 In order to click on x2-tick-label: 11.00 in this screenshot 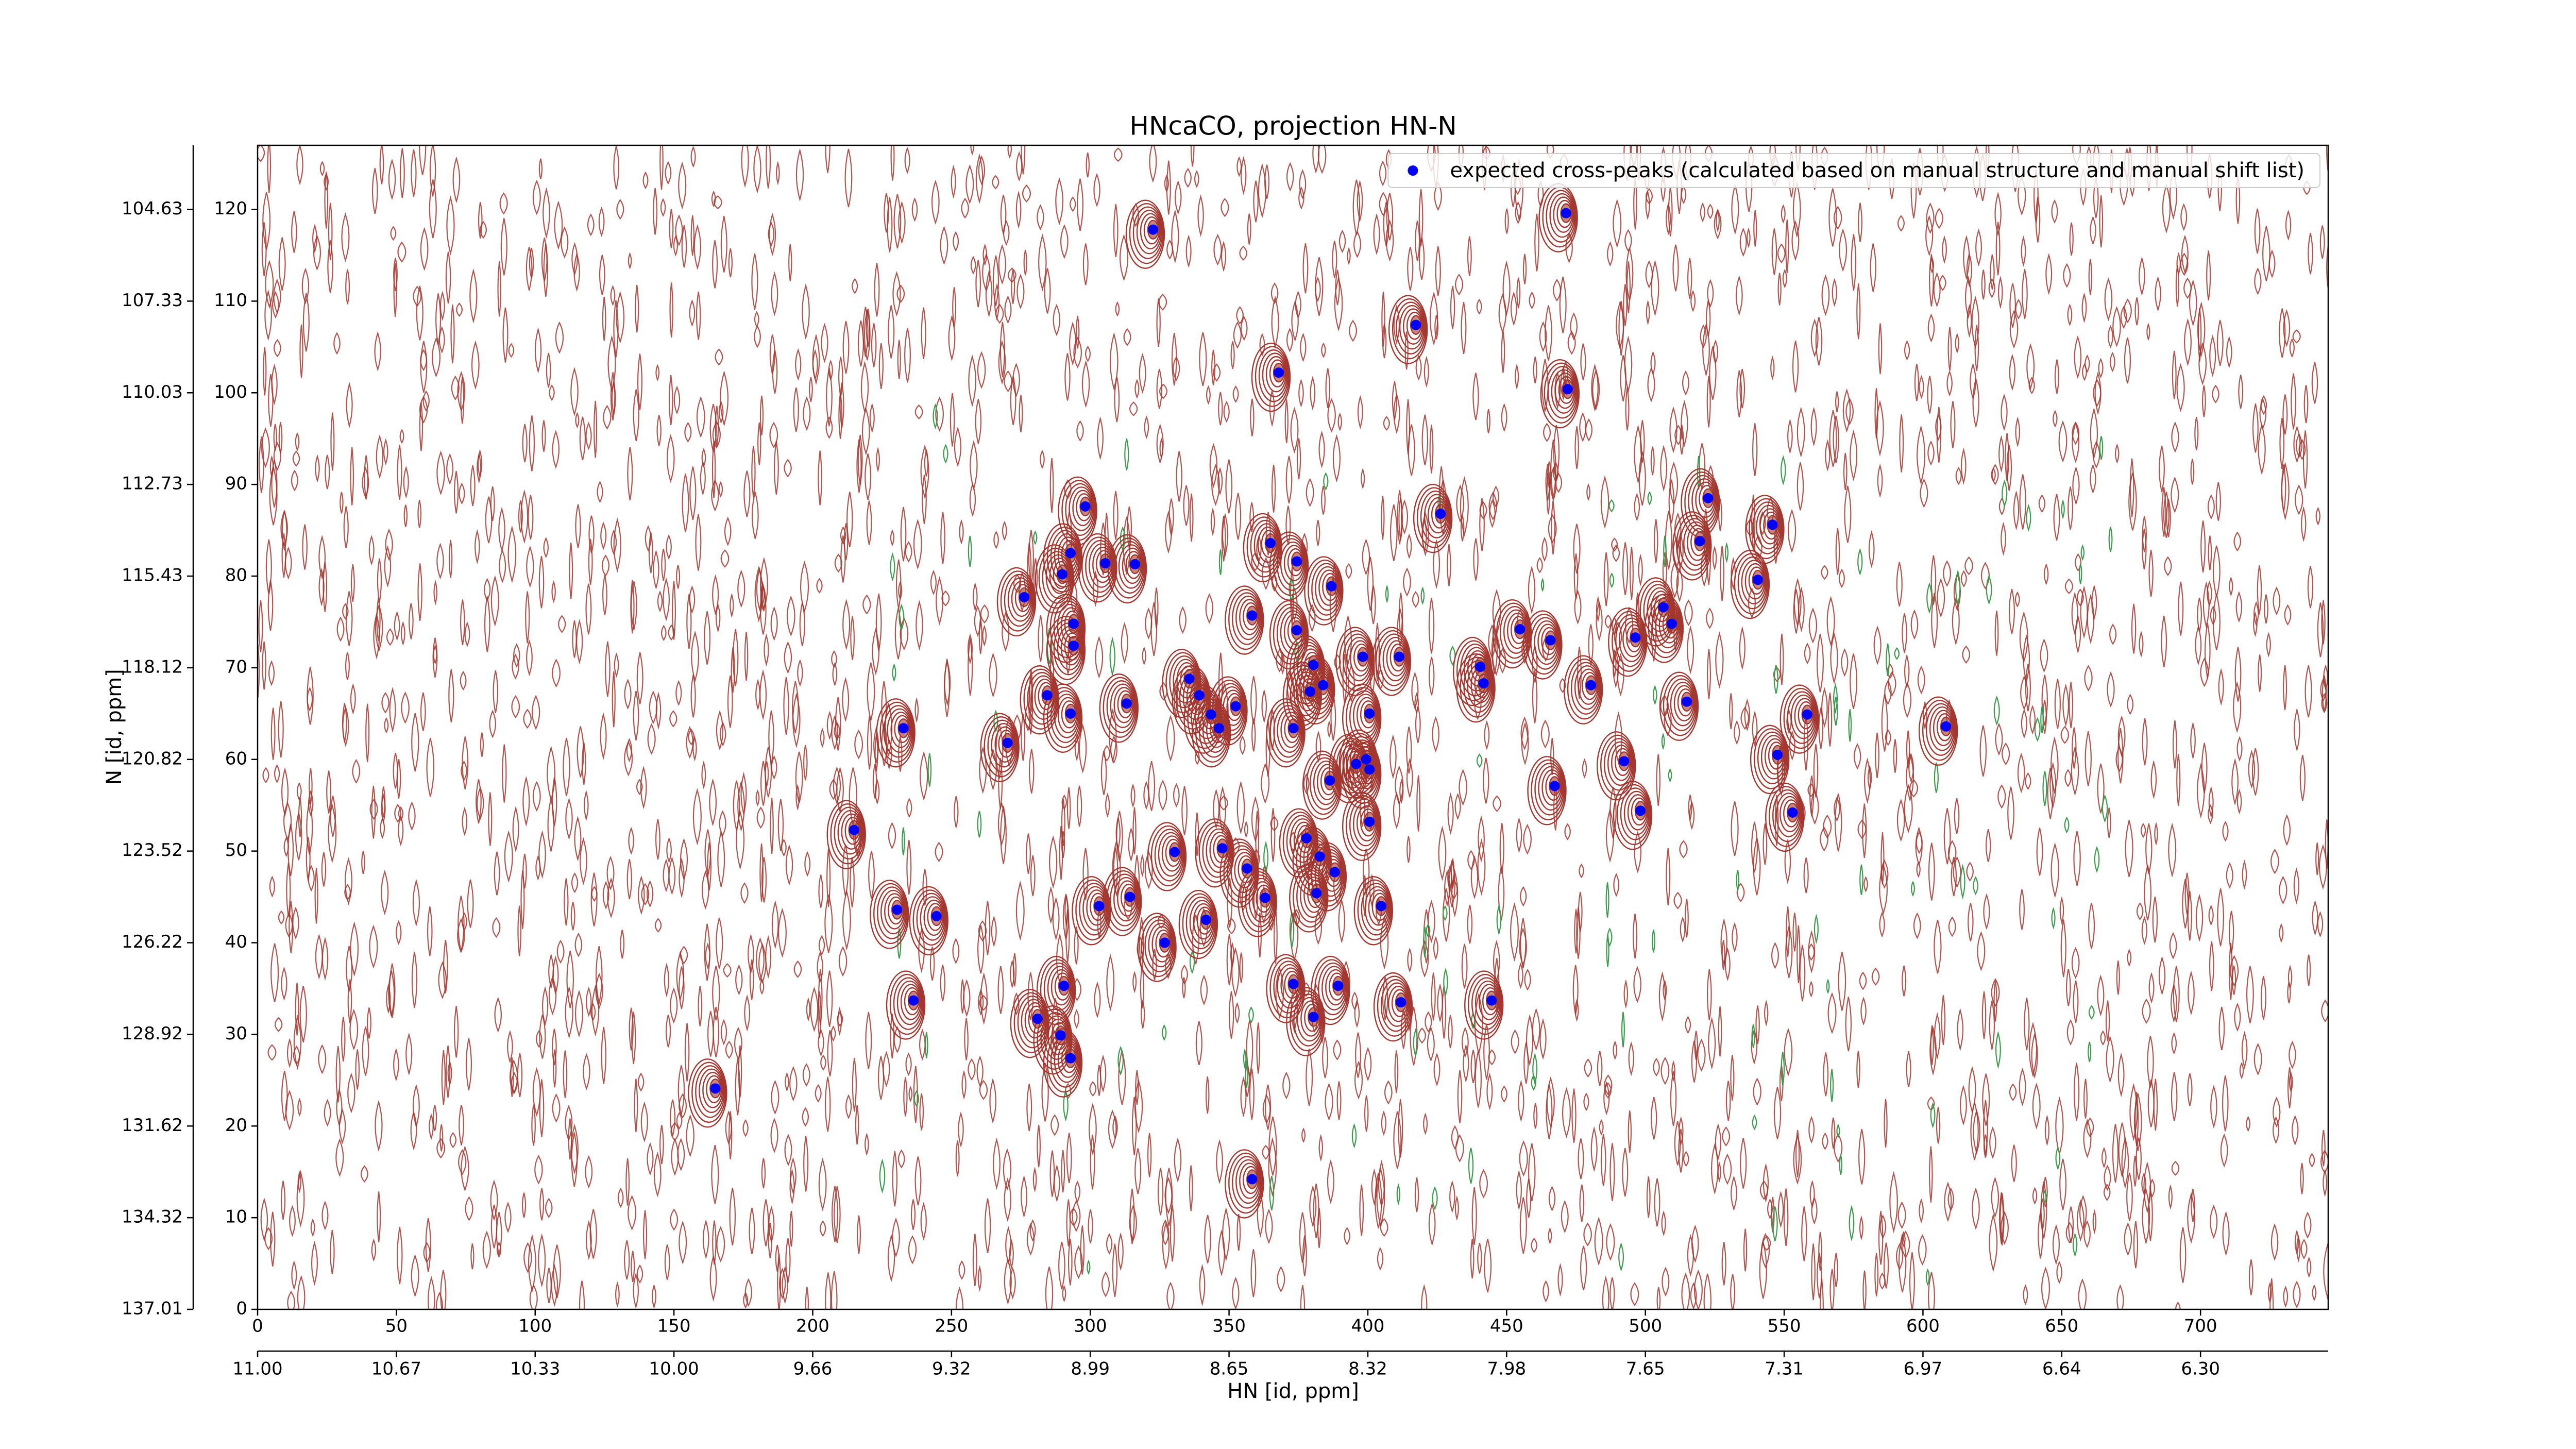, I will do `click(257, 1369)`.